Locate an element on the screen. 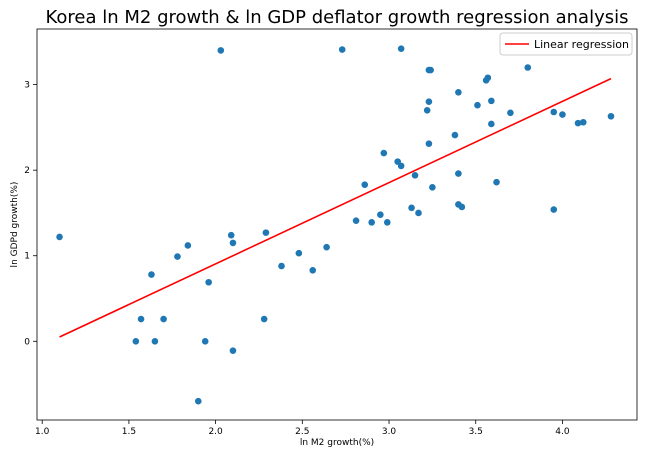  y-tick-label: 2 is located at coordinates (27, 171).